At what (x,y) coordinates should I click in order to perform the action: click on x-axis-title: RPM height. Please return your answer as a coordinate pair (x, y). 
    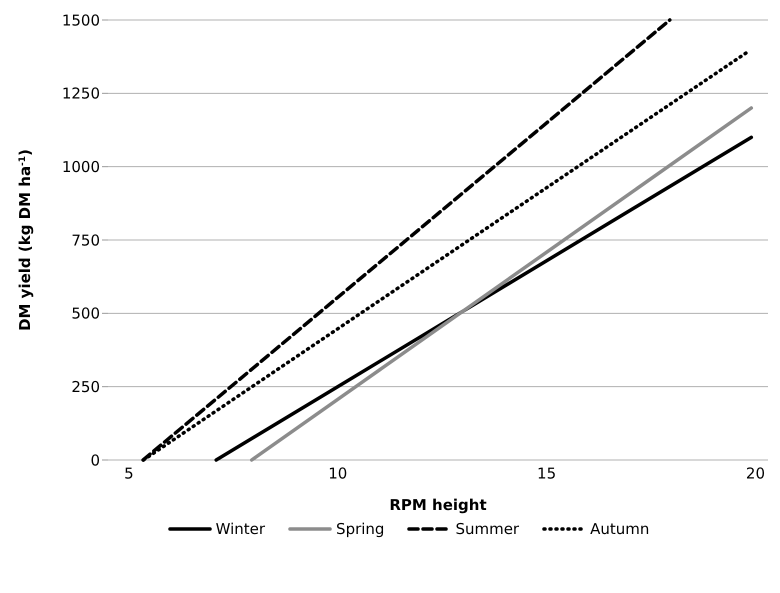
    Looking at the image, I should click on (438, 505).